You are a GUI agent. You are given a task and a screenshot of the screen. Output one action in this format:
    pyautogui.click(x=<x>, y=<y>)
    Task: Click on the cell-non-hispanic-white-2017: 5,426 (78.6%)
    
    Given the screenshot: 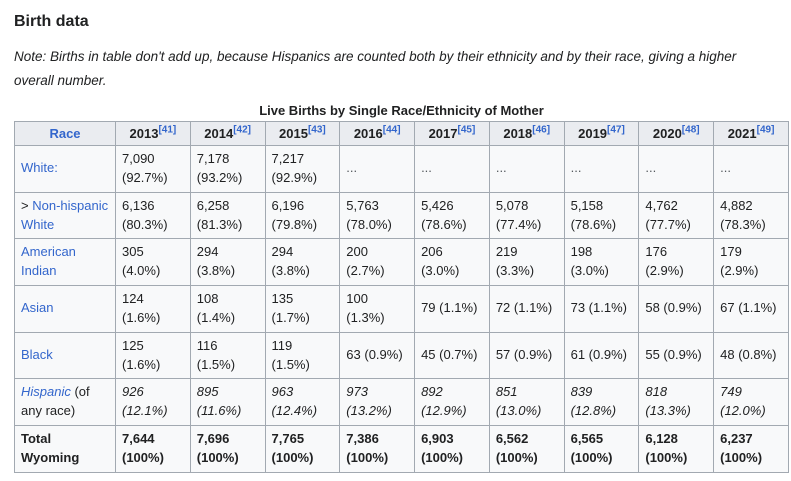 What is the action you would take?
    pyautogui.click(x=452, y=215)
    